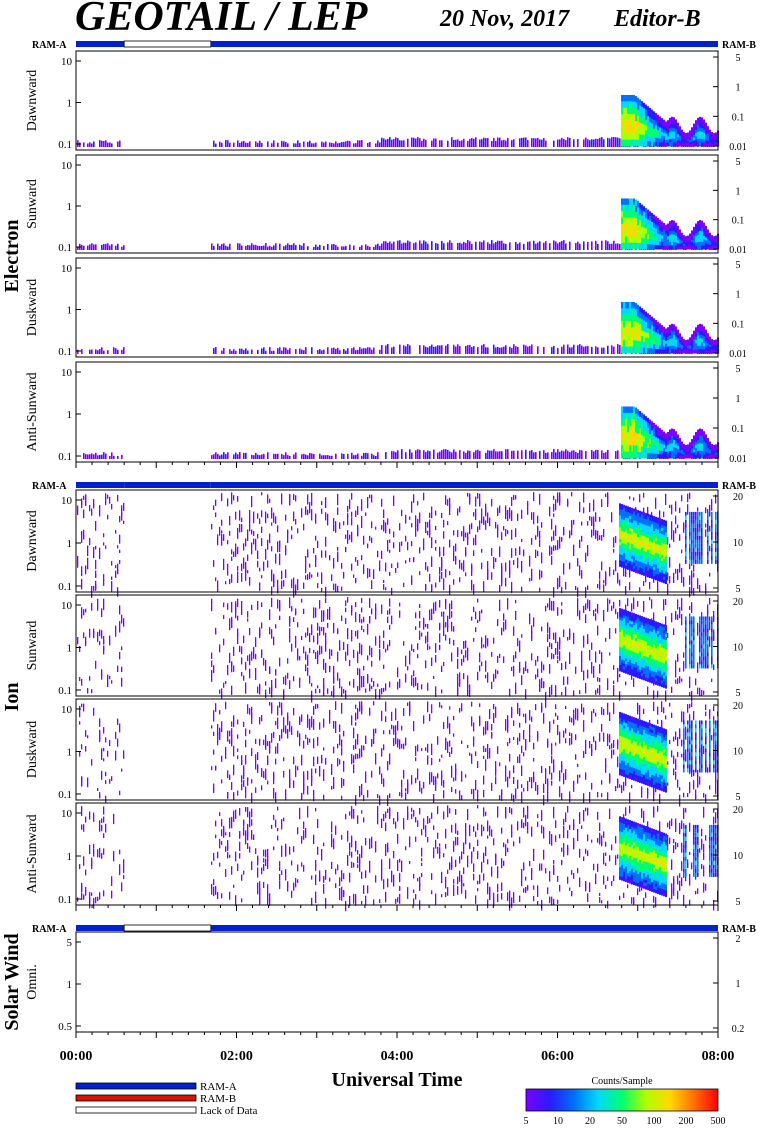  I want to click on colorbar-tick-label: 500, so click(718, 1121).